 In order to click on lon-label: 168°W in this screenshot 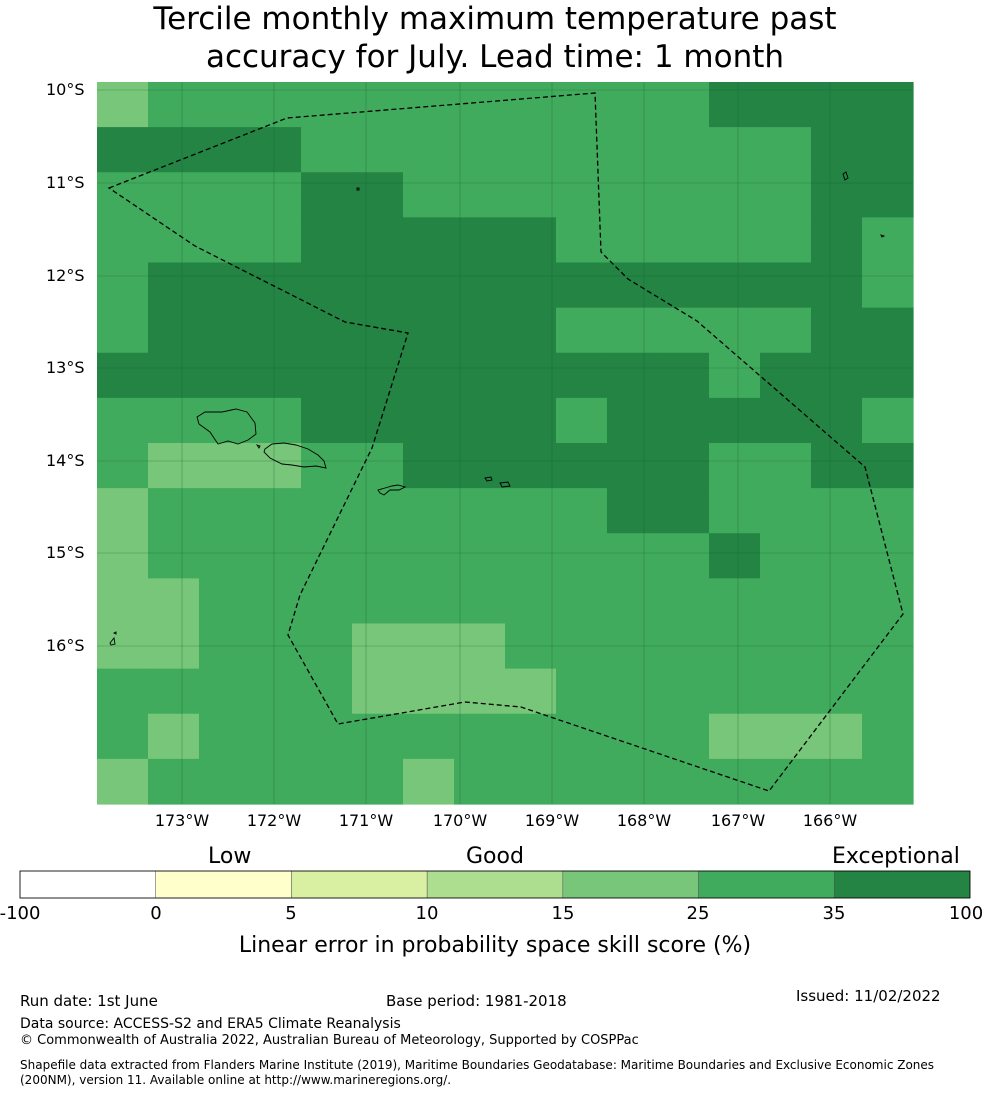, I will do `click(644, 820)`.